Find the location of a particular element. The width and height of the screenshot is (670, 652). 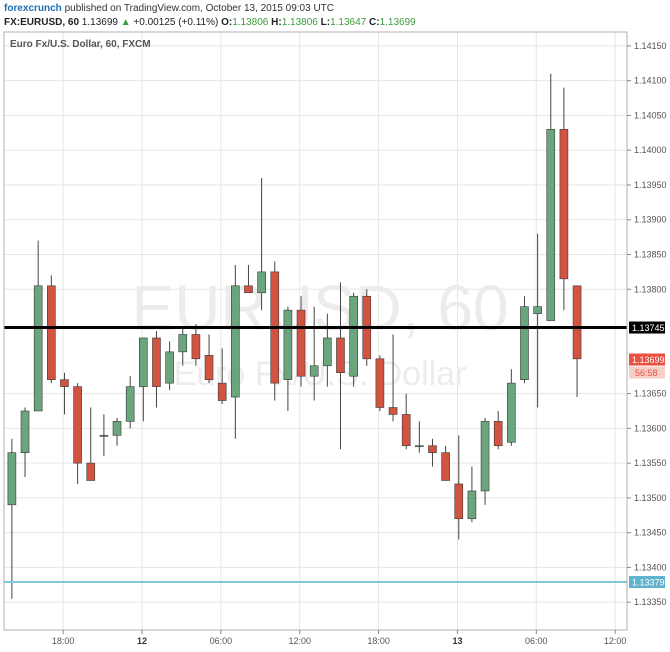

high-label: H: is located at coordinates (276, 22).